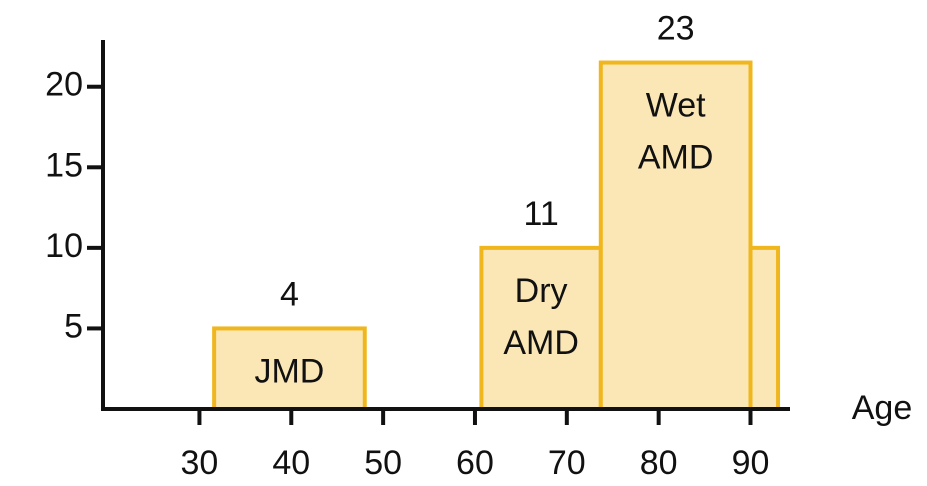  Describe the element at coordinates (540, 214) in the screenshot. I see `count-label: 11` at that location.